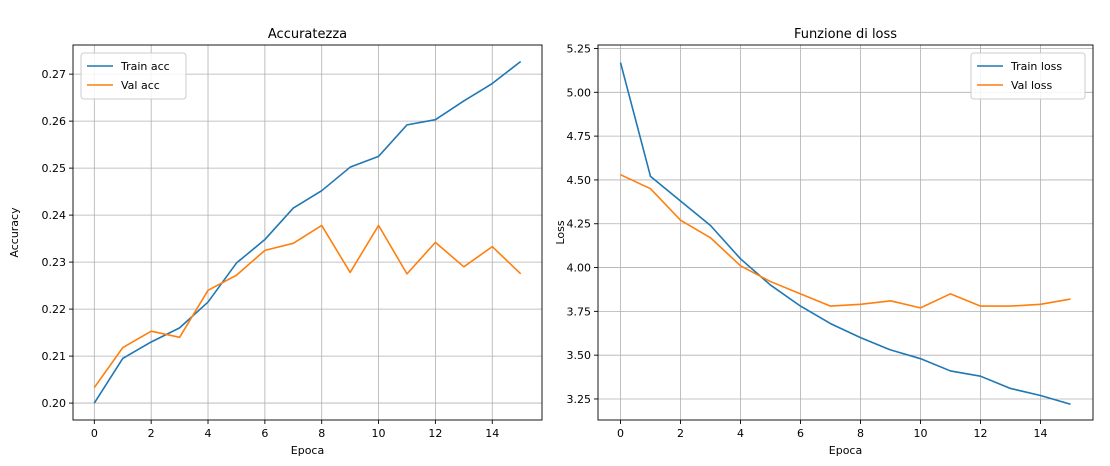 The width and height of the screenshot is (1110, 466). Describe the element at coordinates (54, 215) in the screenshot. I see `y-tick-label: 0.24` at that location.